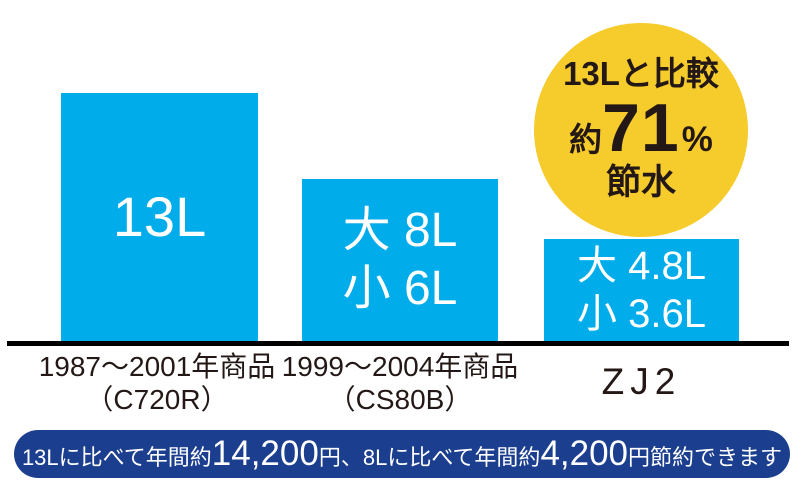 The height and width of the screenshot is (483, 801). I want to click on bar-zj2: 大 4.8L 小 3.6L, so click(641, 290).